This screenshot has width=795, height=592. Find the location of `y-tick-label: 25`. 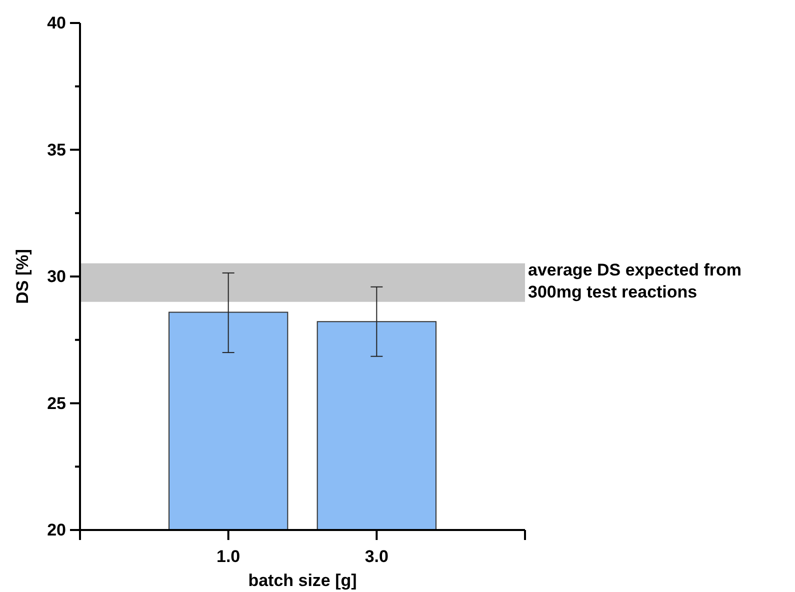

y-tick-label: 25 is located at coordinates (56, 403).